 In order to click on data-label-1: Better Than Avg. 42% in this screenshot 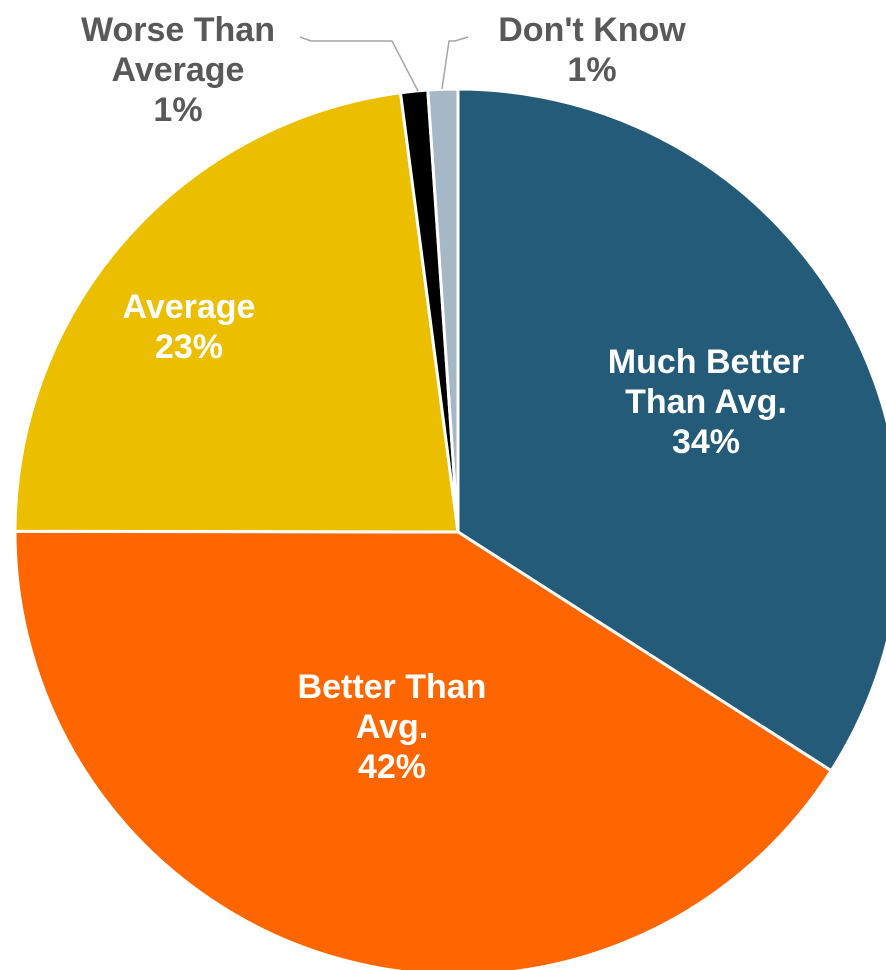, I will do `click(392, 727)`.